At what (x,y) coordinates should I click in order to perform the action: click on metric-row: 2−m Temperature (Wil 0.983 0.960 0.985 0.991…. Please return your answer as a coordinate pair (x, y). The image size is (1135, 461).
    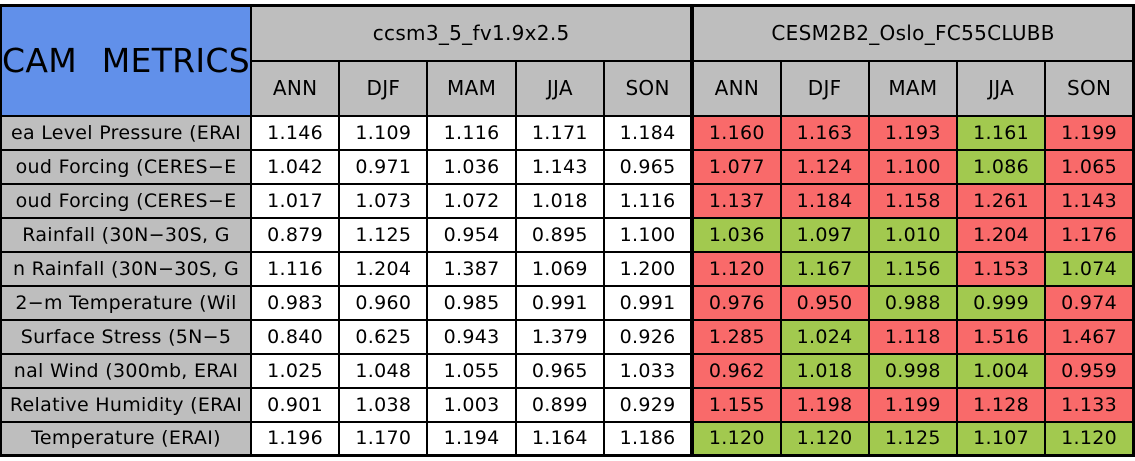
    Looking at the image, I should click on (567, 302).